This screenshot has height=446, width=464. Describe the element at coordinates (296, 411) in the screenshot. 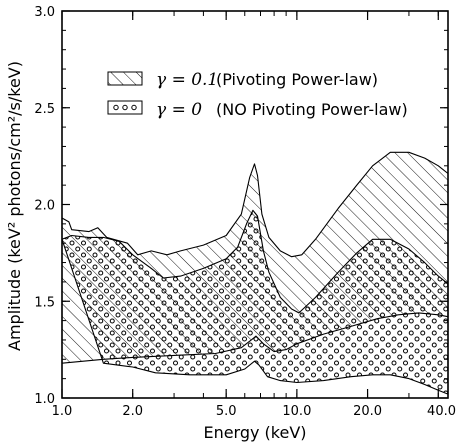

I see `x-tick-label: 10.0` at that location.